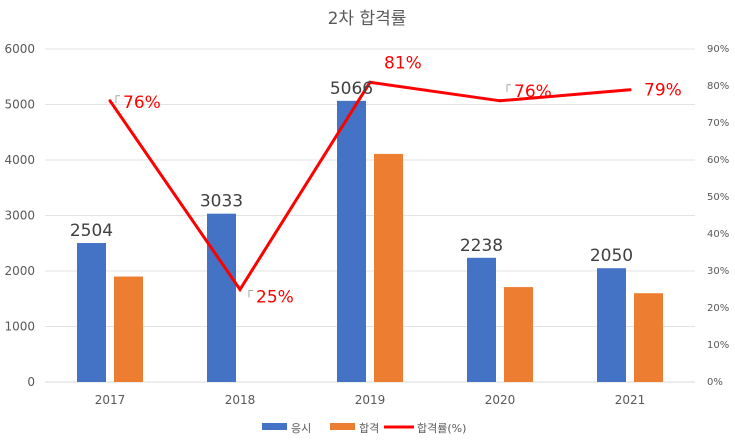  What do you see at coordinates (301, 428) in the screenshot?
I see `legend-label: 응시` at bounding box center [301, 428].